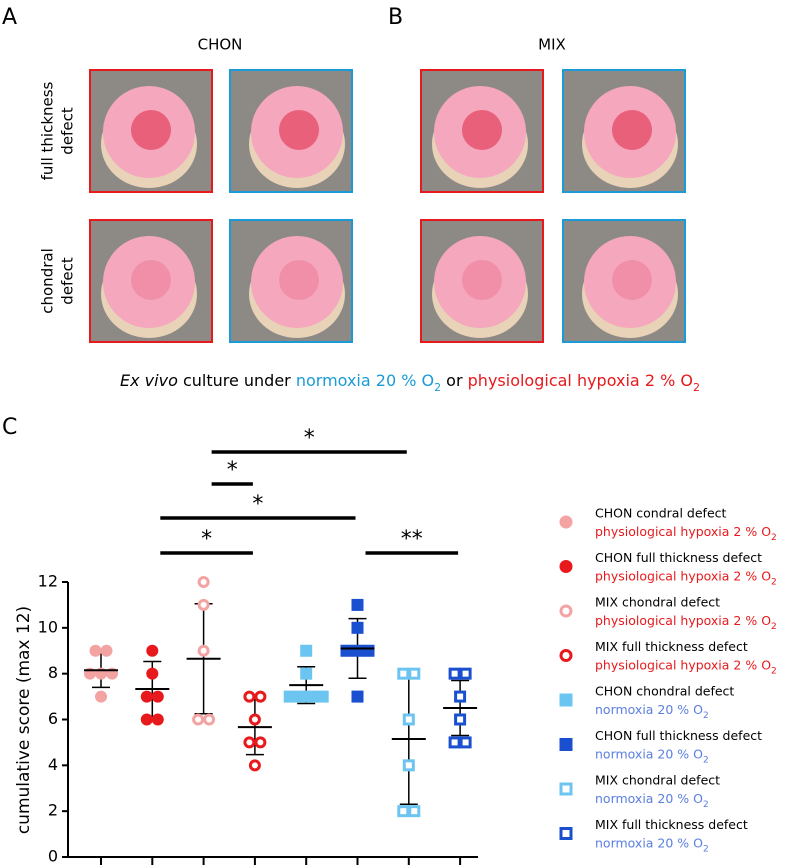  What do you see at coordinates (53, 764) in the screenshot?
I see `y-tick-label: 4` at bounding box center [53, 764].